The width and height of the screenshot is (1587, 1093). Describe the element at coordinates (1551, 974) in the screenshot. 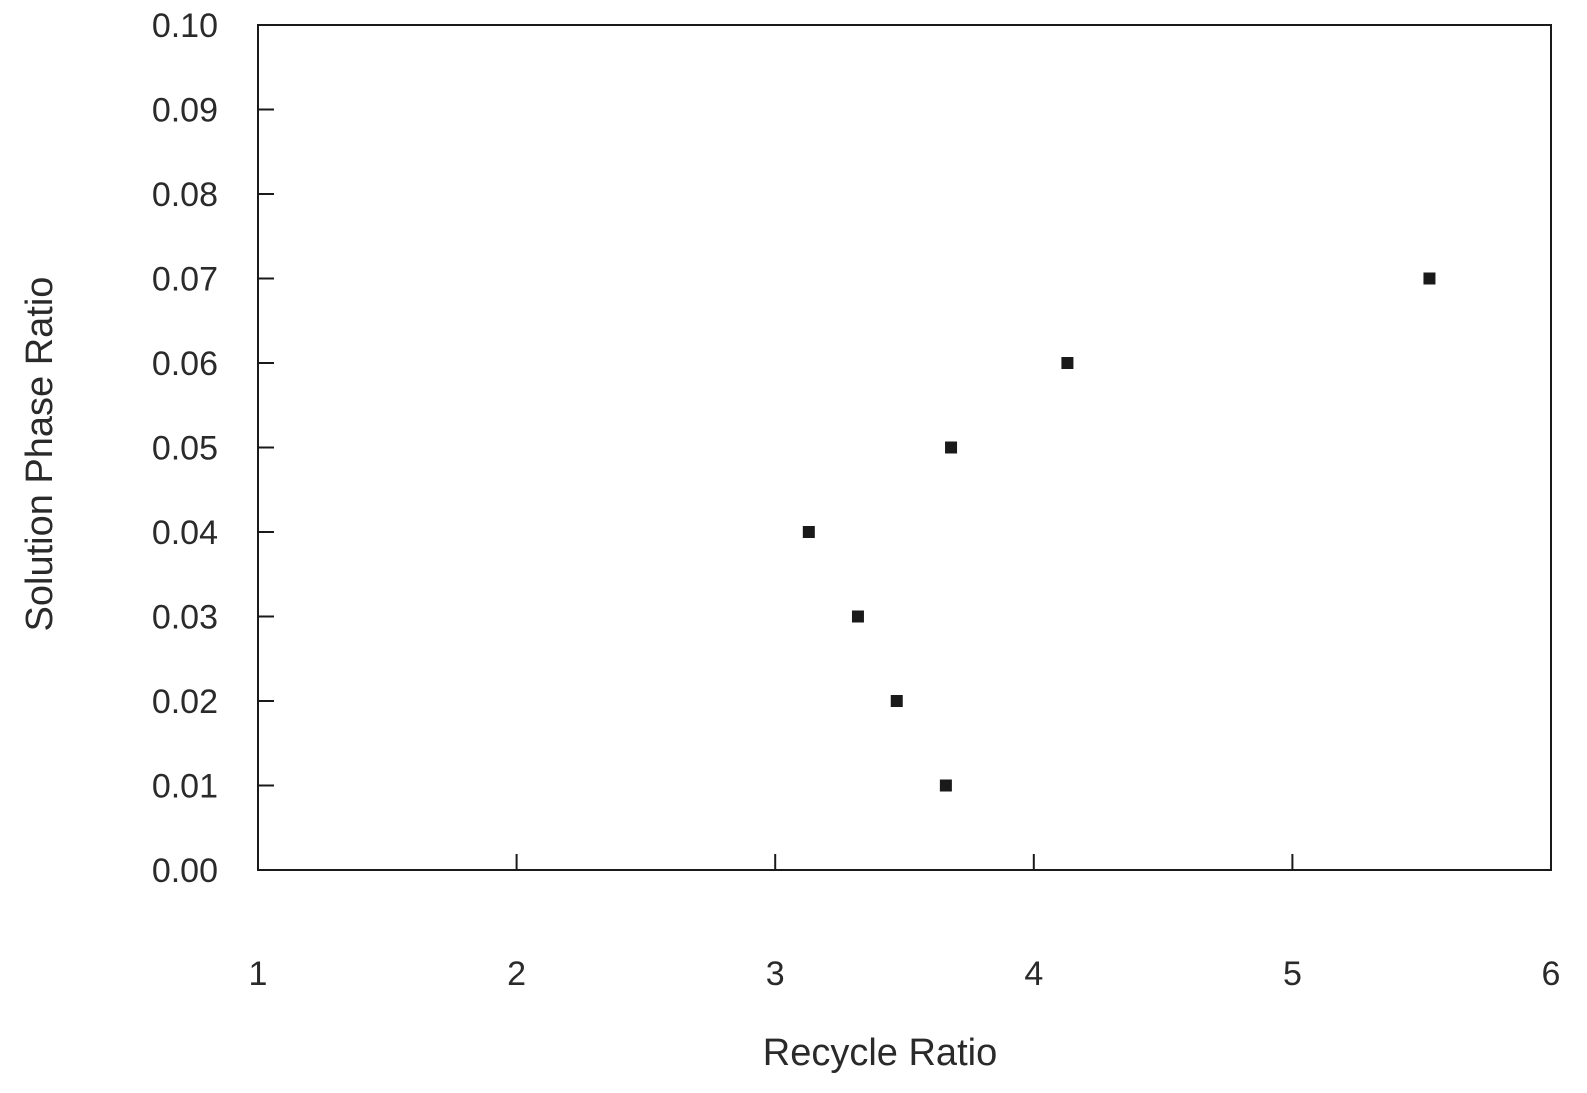

I see `x-tick-label: 6` at that location.